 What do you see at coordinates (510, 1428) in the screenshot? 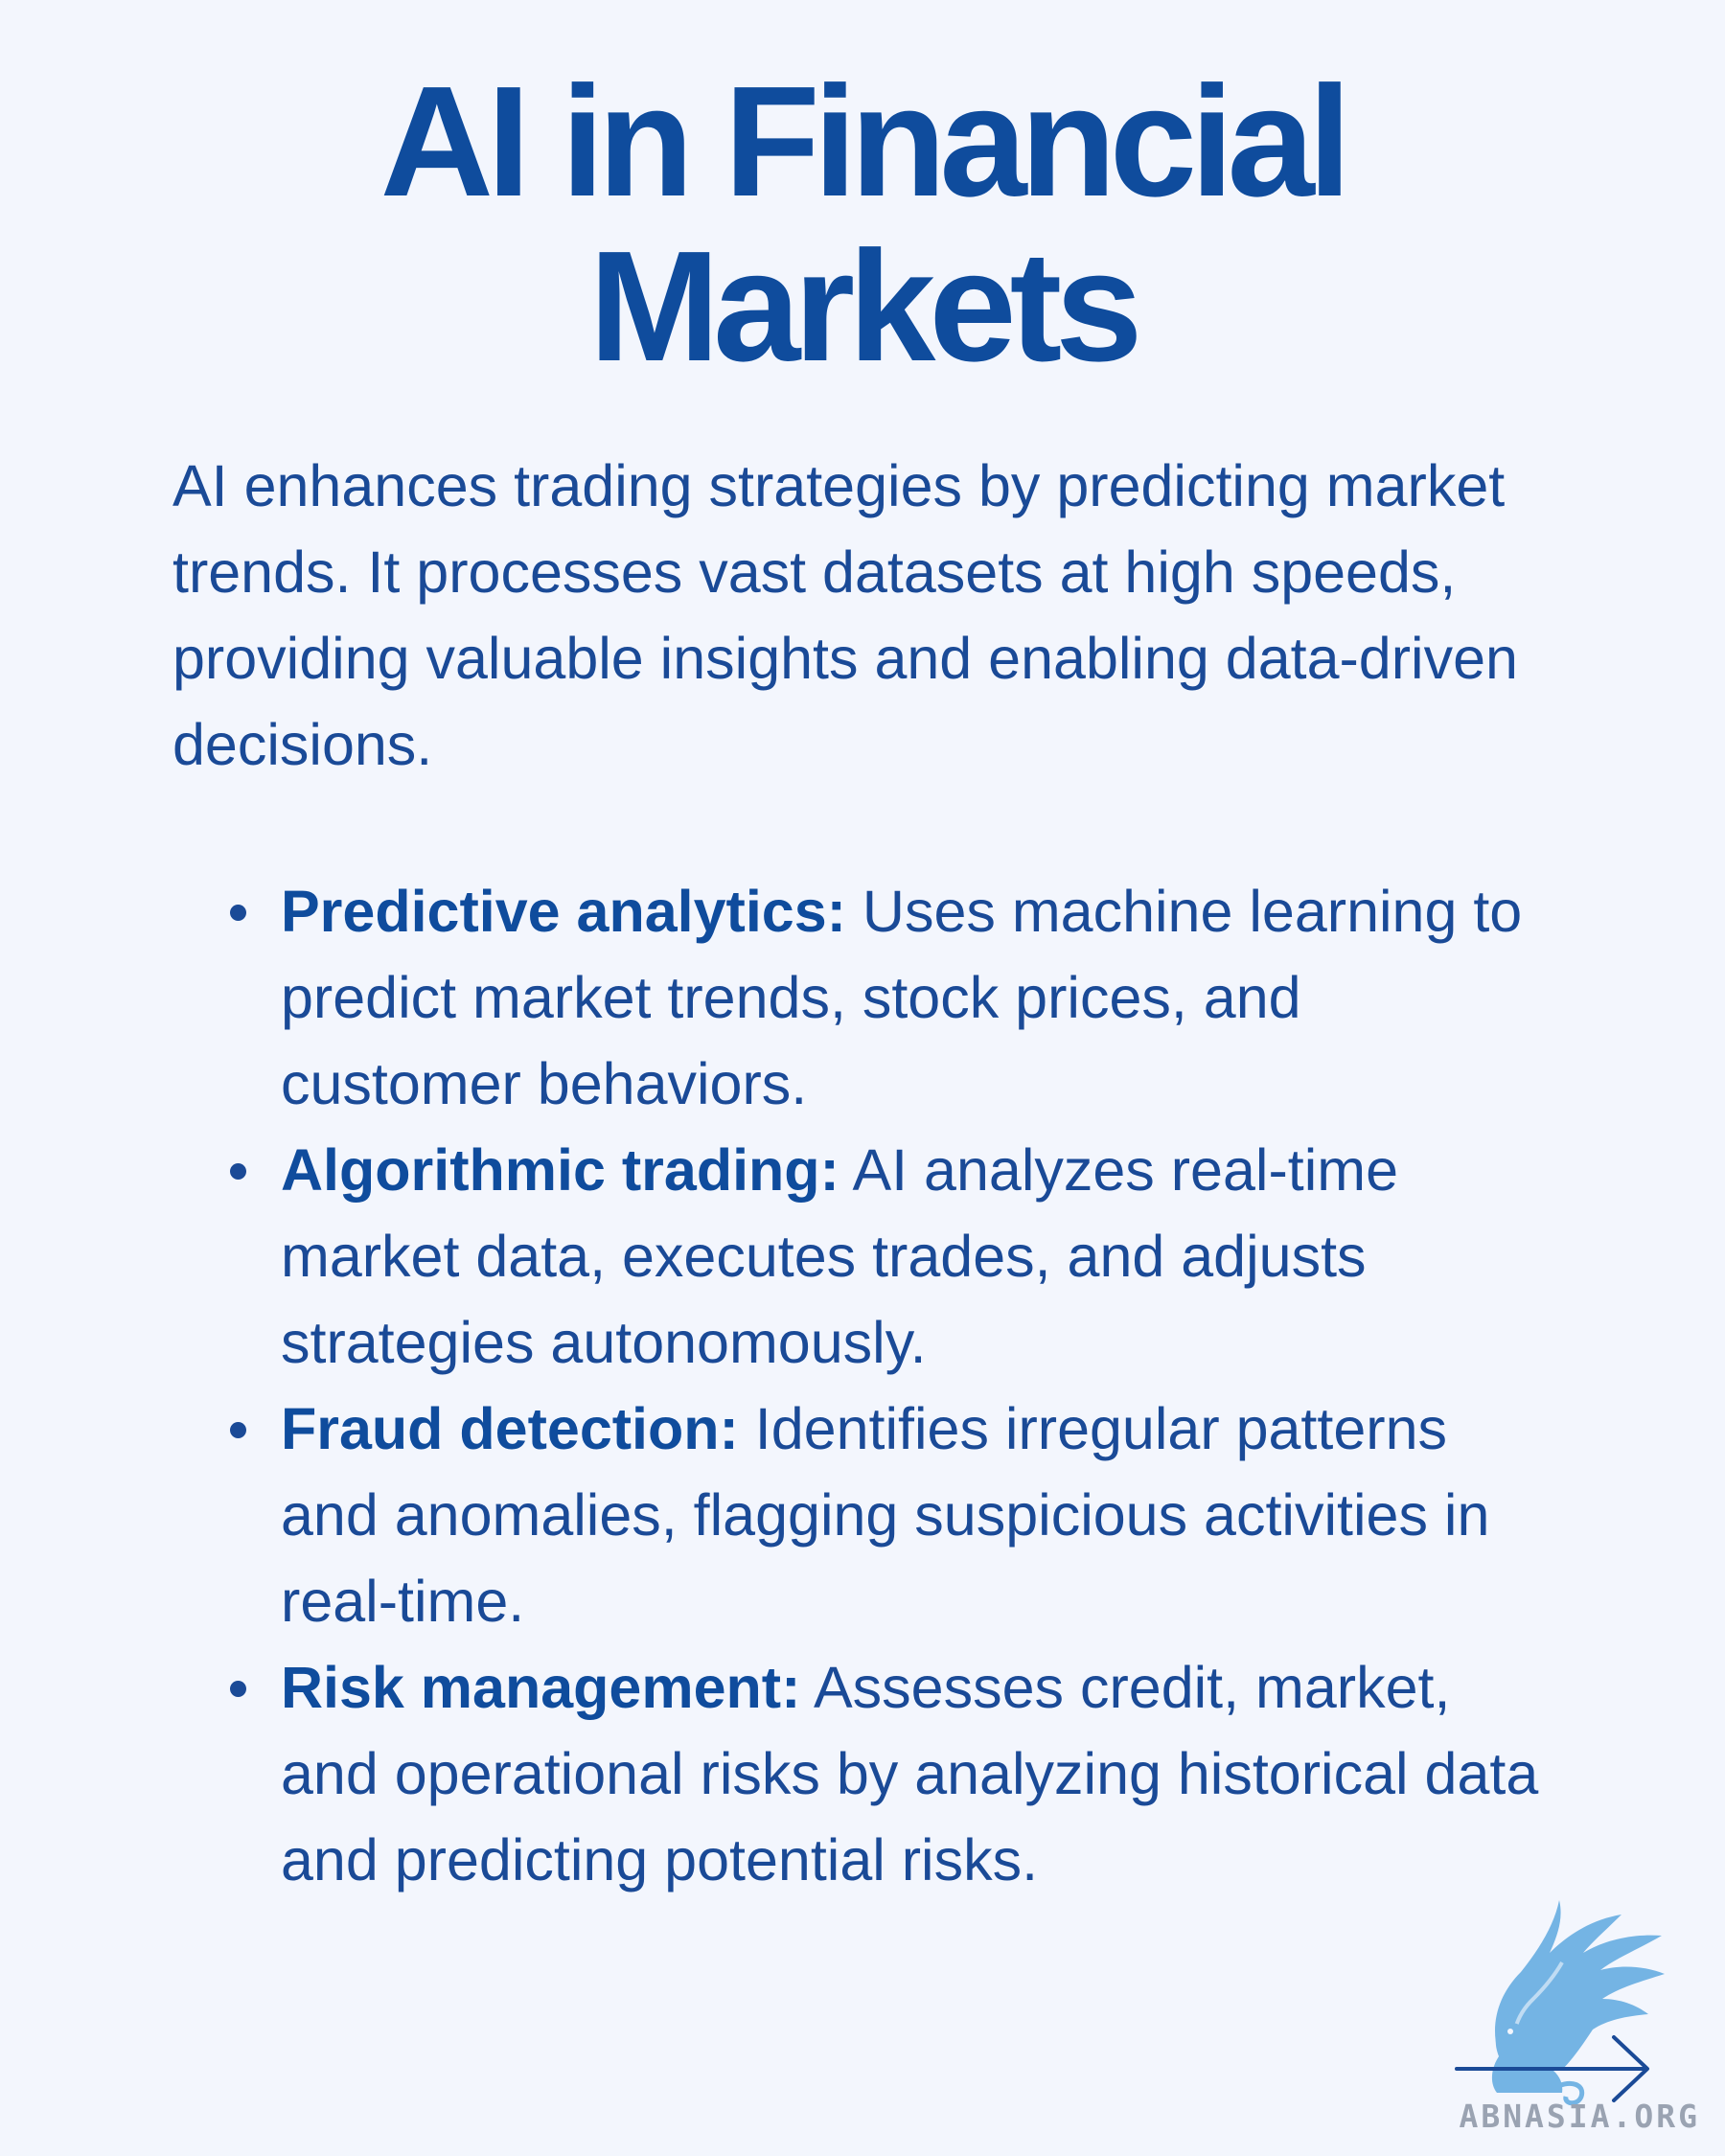
I see `bullet-term: Fraud detection:` at bounding box center [510, 1428].